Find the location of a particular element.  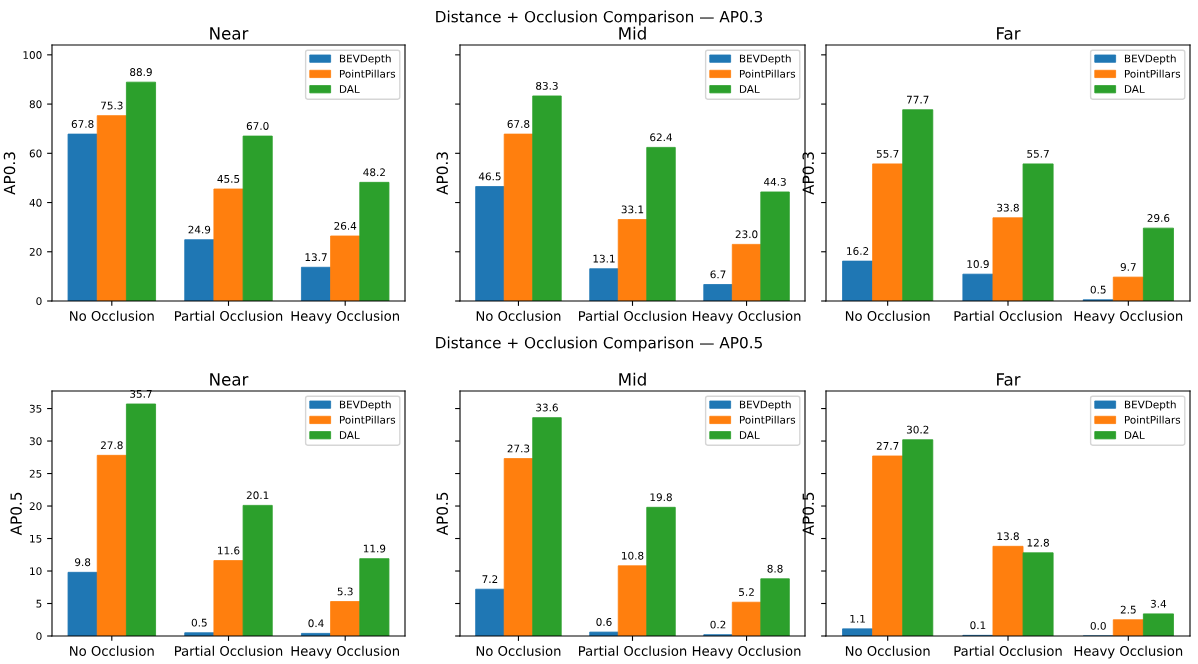

y-tick-label: 60 is located at coordinates (35, 153).